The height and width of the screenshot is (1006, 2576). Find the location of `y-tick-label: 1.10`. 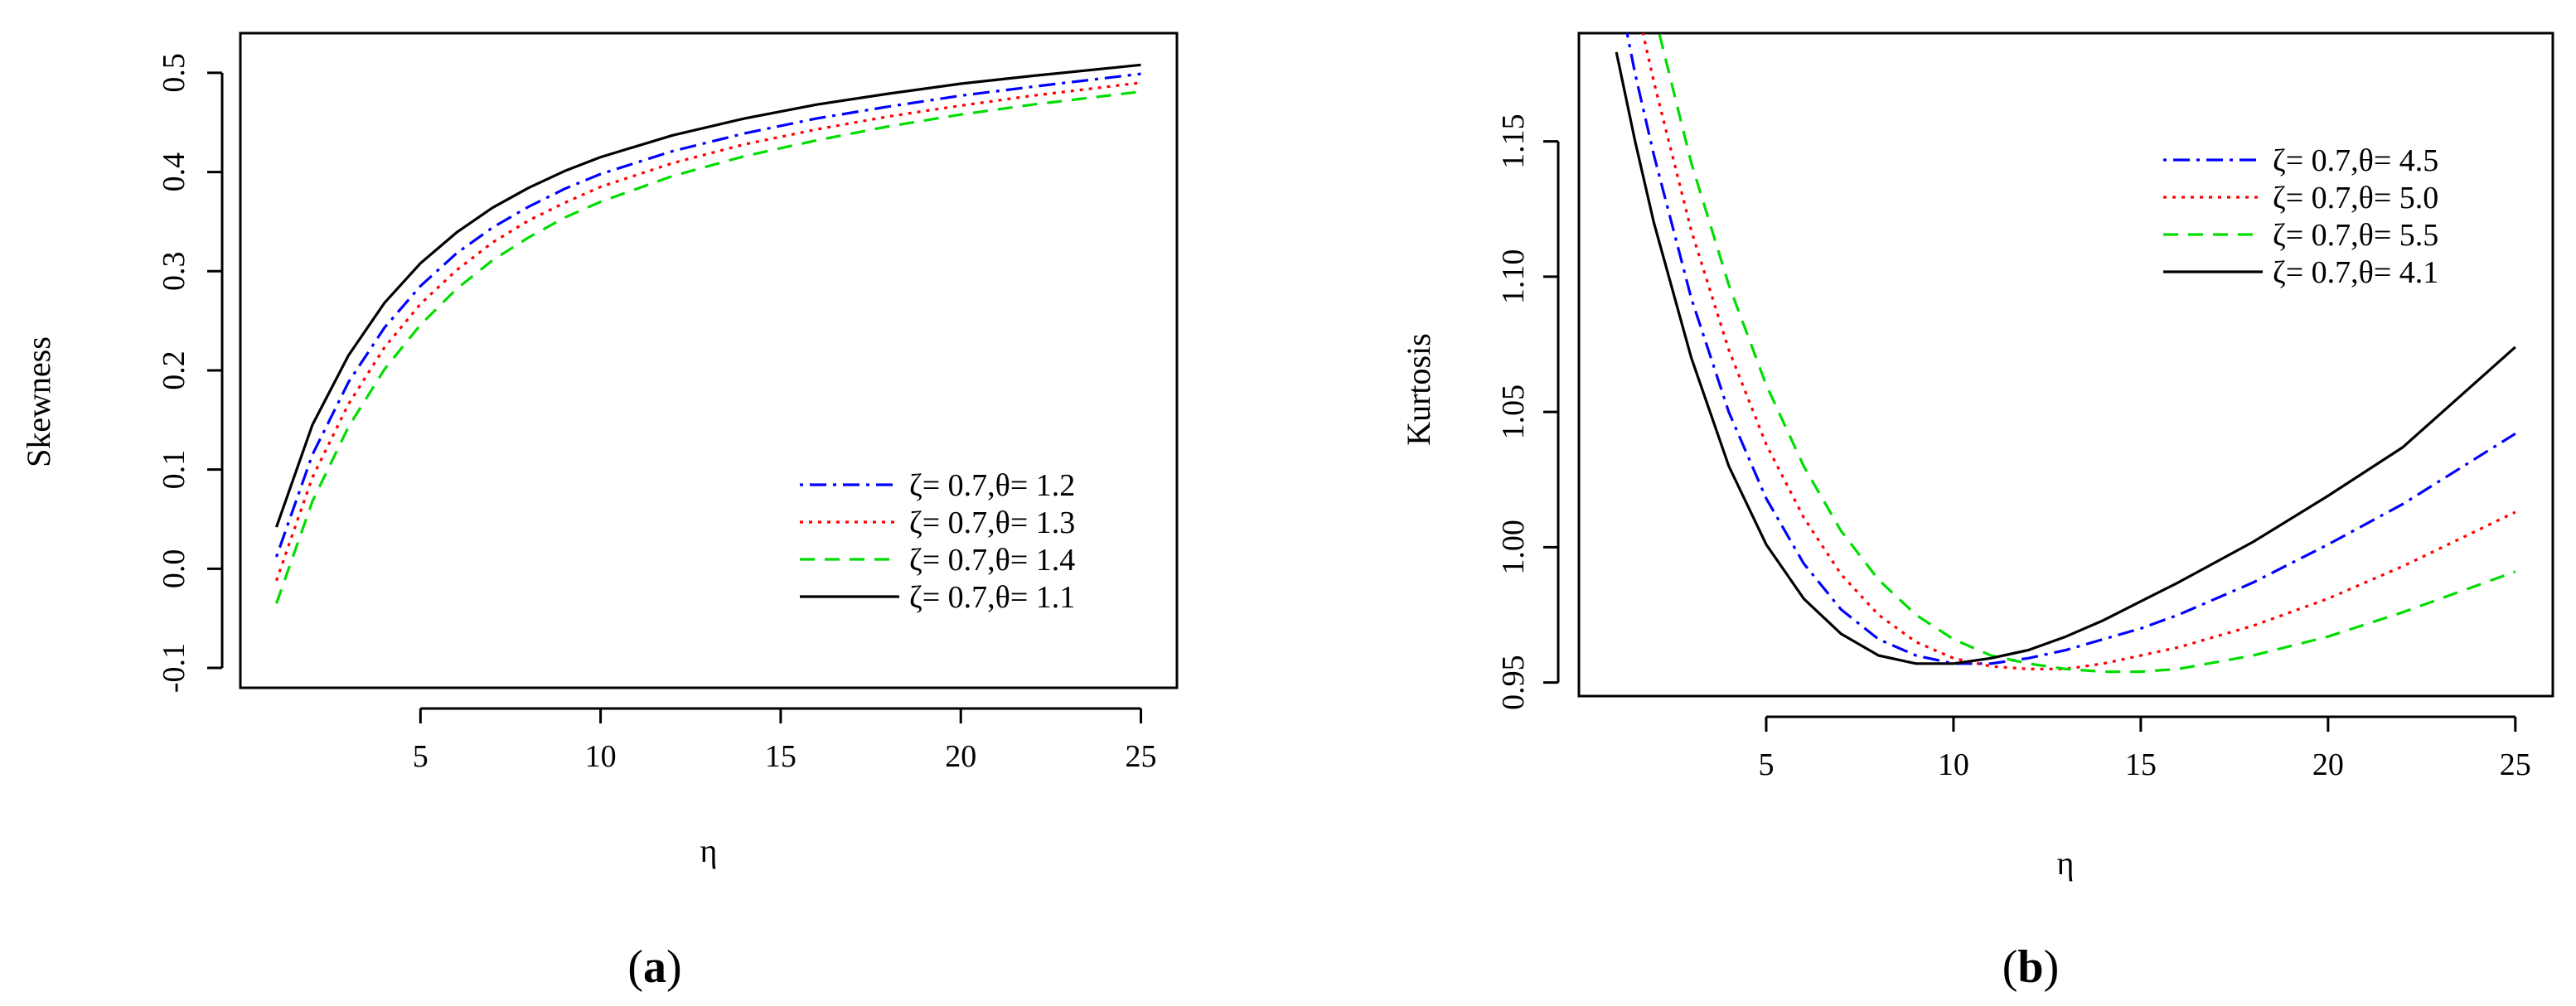

y-tick-label: 1.10 is located at coordinates (1513, 277).